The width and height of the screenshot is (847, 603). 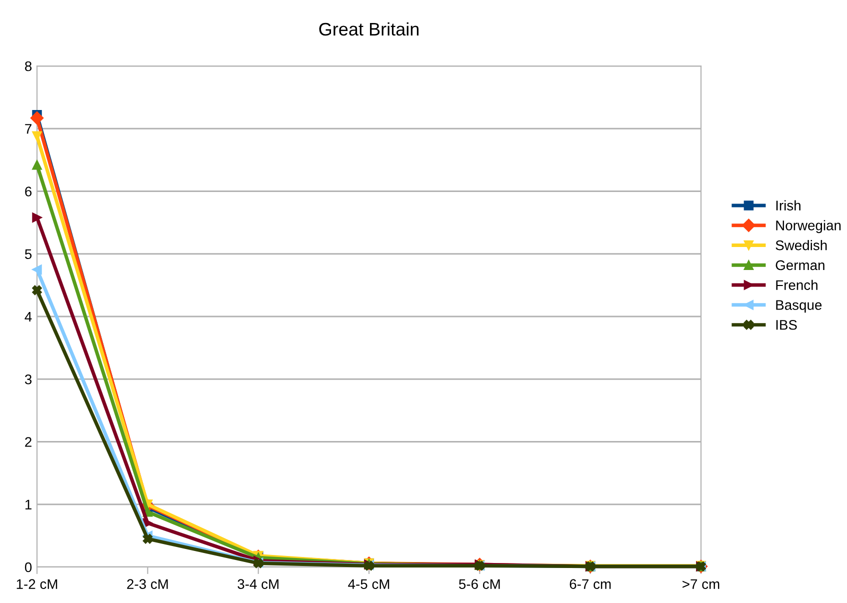 What do you see at coordinates (808, 227) in the screenshot?
I see `legend-label: Norwegian` at bounding box center [808, 227].